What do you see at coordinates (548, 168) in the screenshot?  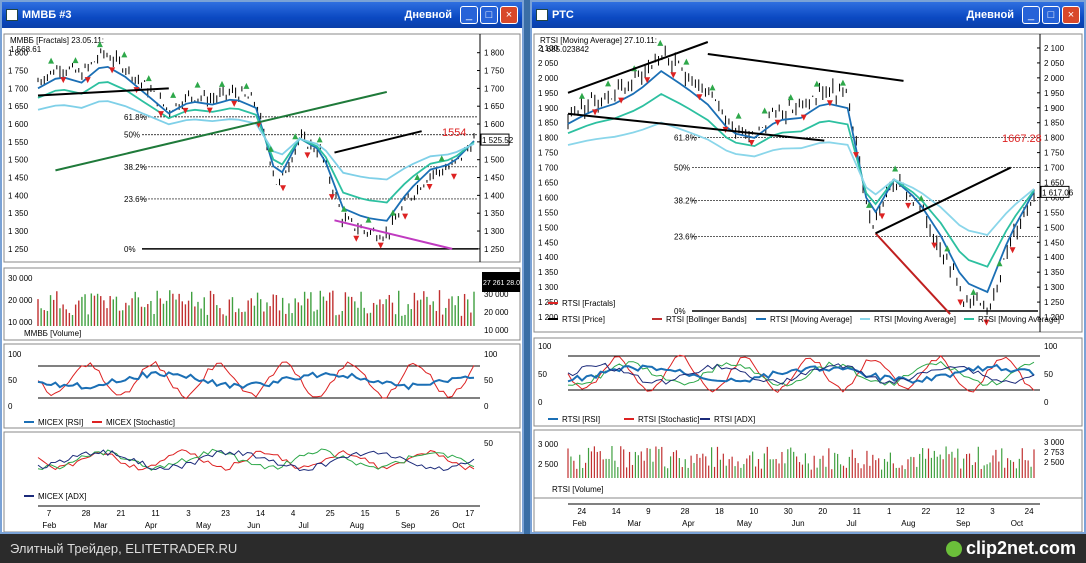 I see `price-tick-left: 1 700` at bounding box center [548, 168].